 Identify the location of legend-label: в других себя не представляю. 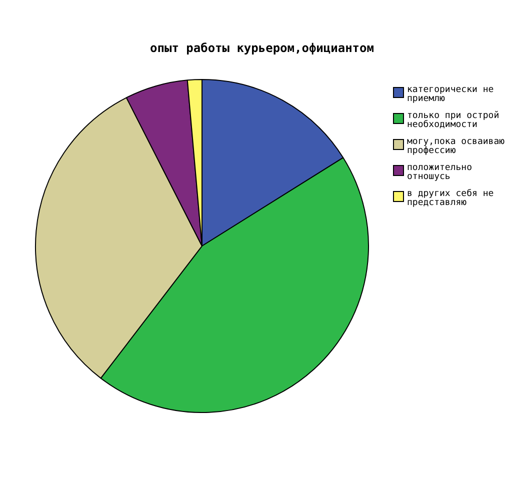
(451, 198).